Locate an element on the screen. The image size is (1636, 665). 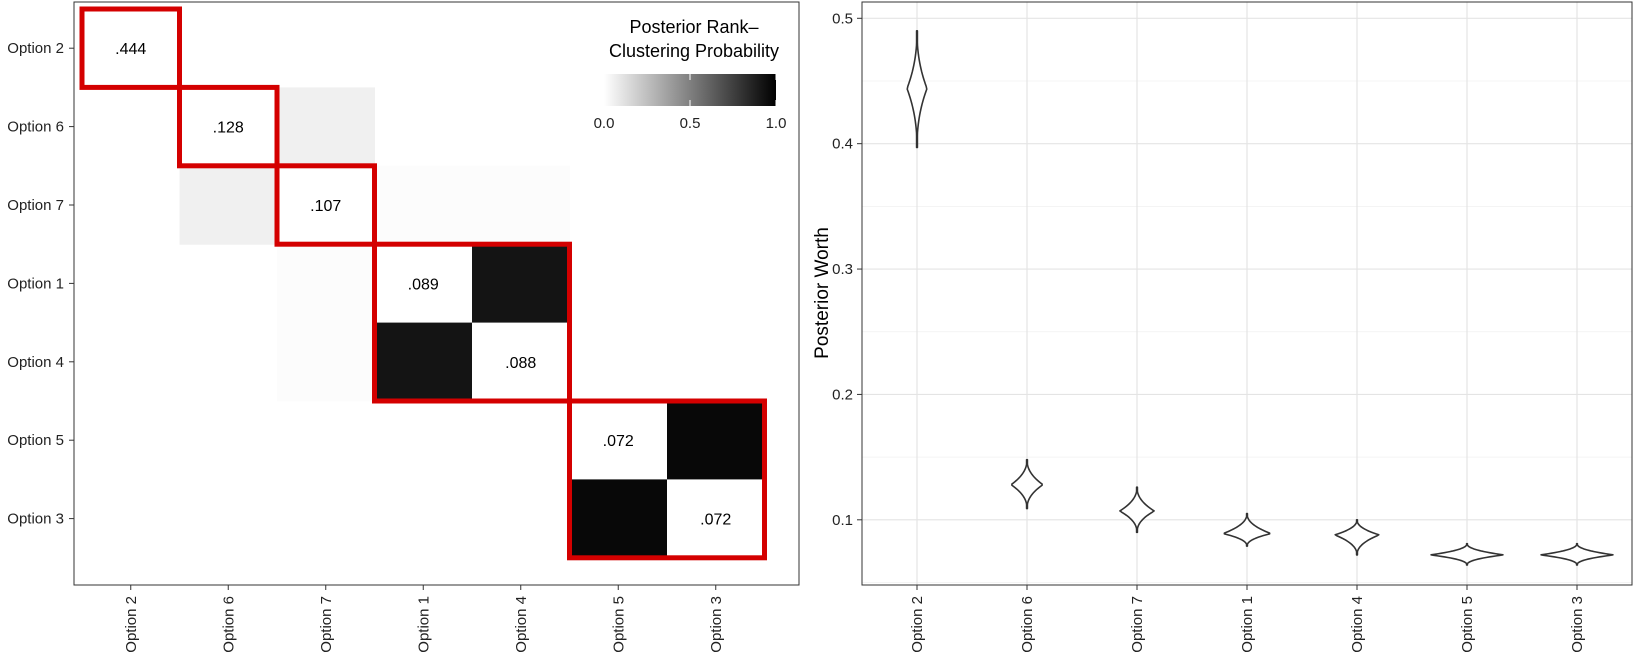
y-tick-label: 0.4 is located at coordinates (842, 144).